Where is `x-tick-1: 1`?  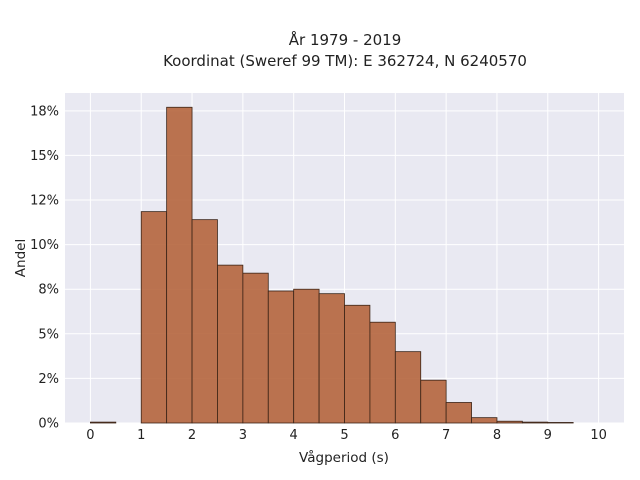
x-tick-1: 1 is located at coordinates (141, 435).